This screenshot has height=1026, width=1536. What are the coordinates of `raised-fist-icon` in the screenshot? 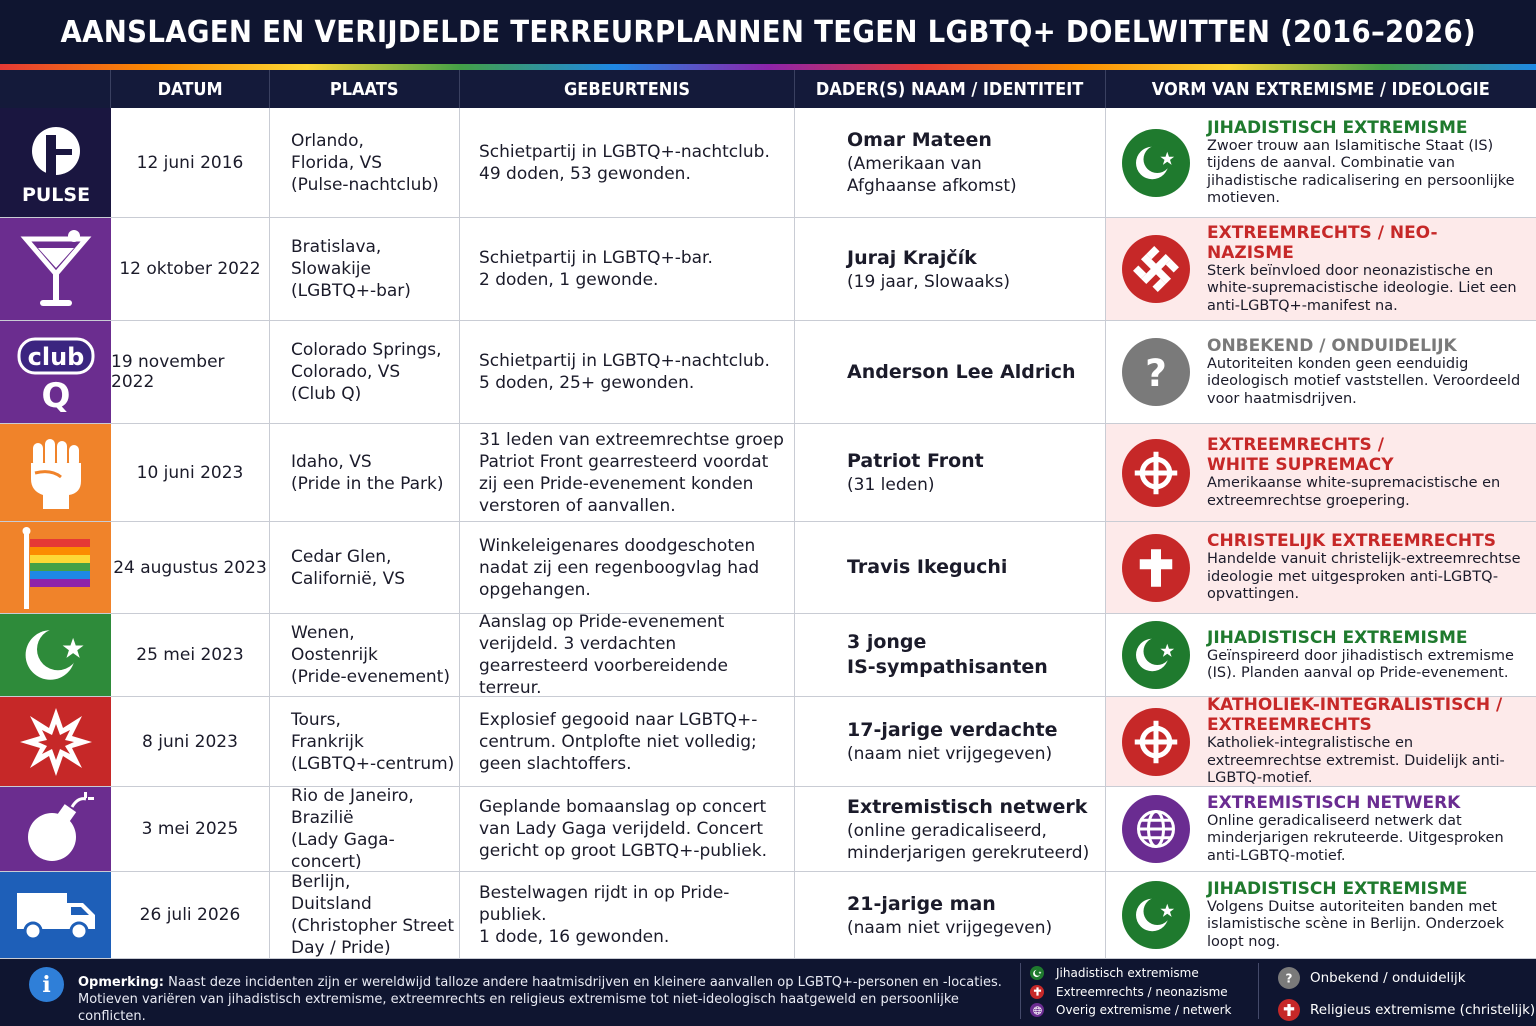 It's located at (55, 472).